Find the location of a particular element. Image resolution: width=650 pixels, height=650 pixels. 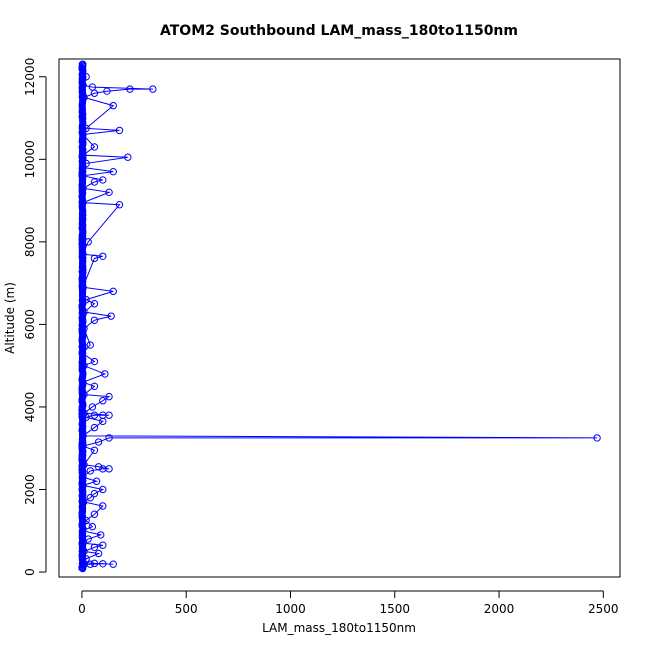

y-tick-label: 4000 is located at coordinates (30, 407).